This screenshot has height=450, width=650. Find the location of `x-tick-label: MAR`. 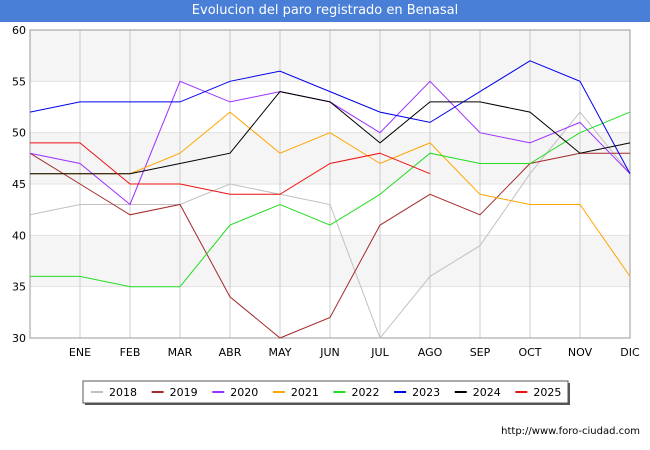

x-tick-label: MAR is located at coordinates (180, 352).